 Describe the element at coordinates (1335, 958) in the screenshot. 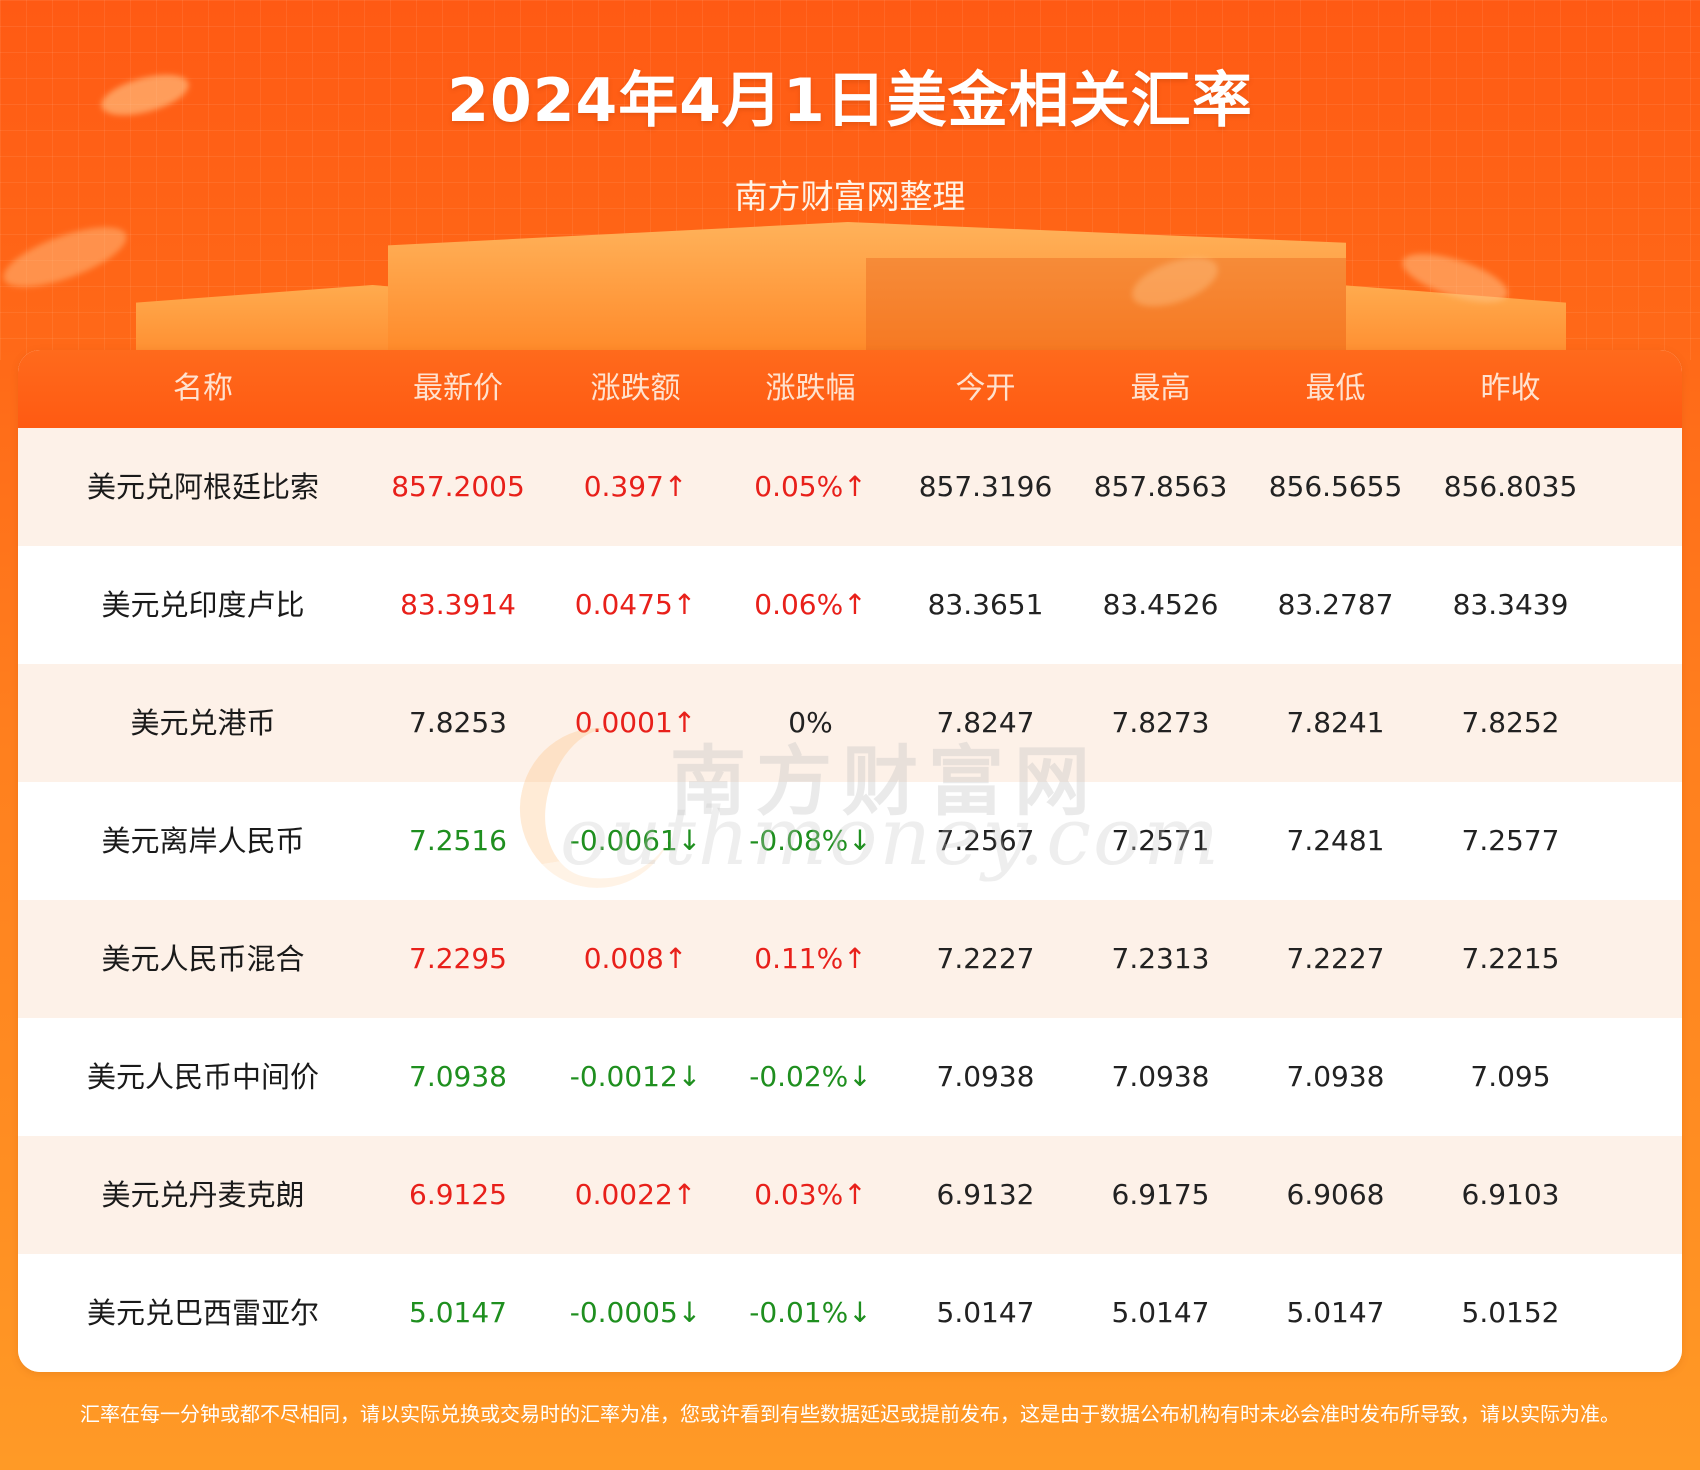

I see `cell-low: 7.2227` at that location.